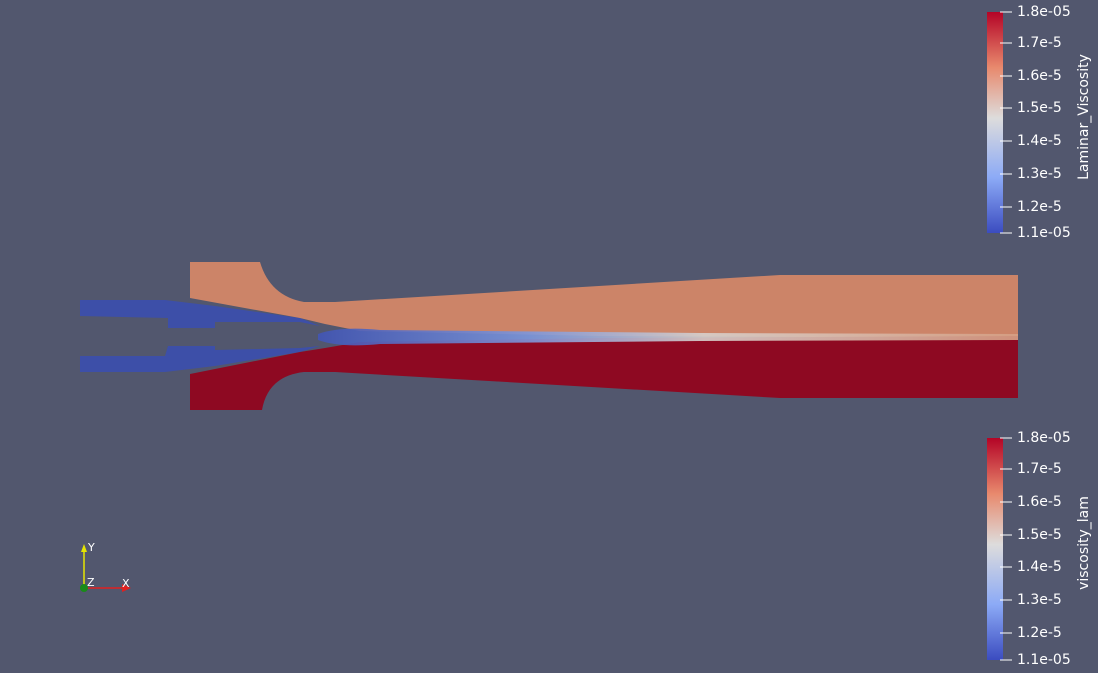 This screenshot has width=1098, height=673. What do you see at coordinates (1084, 543) in the screenshot?
I see `legend-title: viscosity_lam` at bounding box center [1084, 543].